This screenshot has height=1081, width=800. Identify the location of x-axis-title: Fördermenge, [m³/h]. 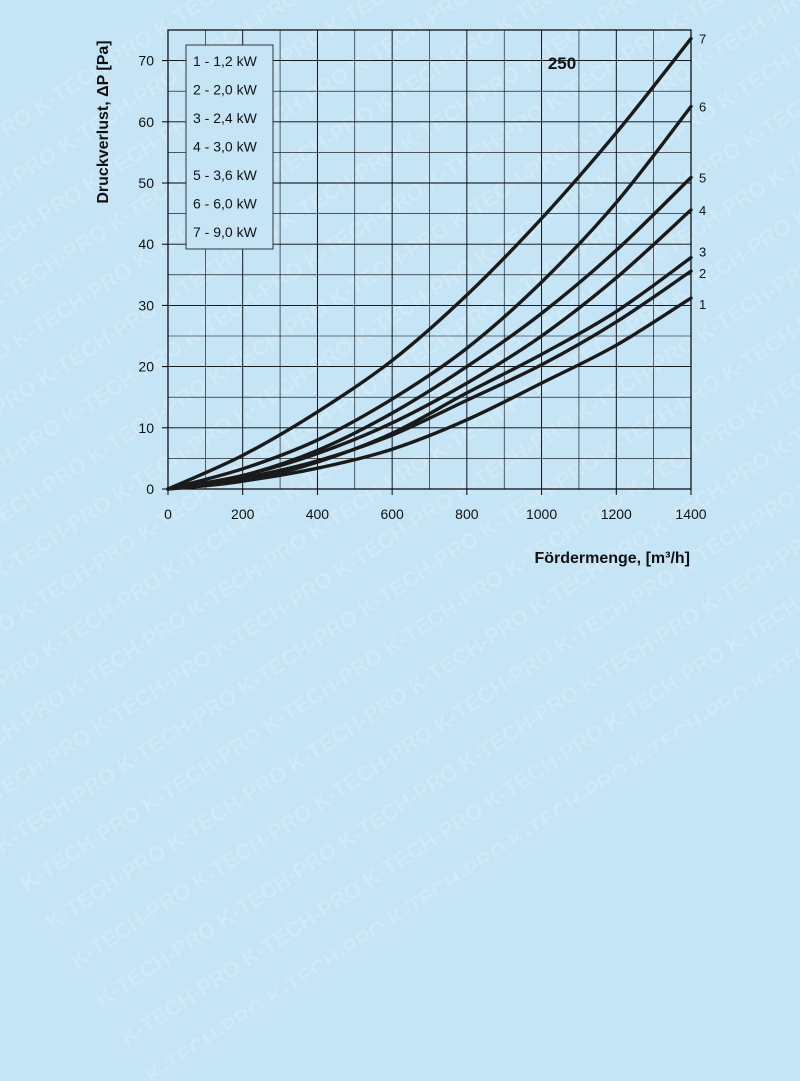
(612, 558).